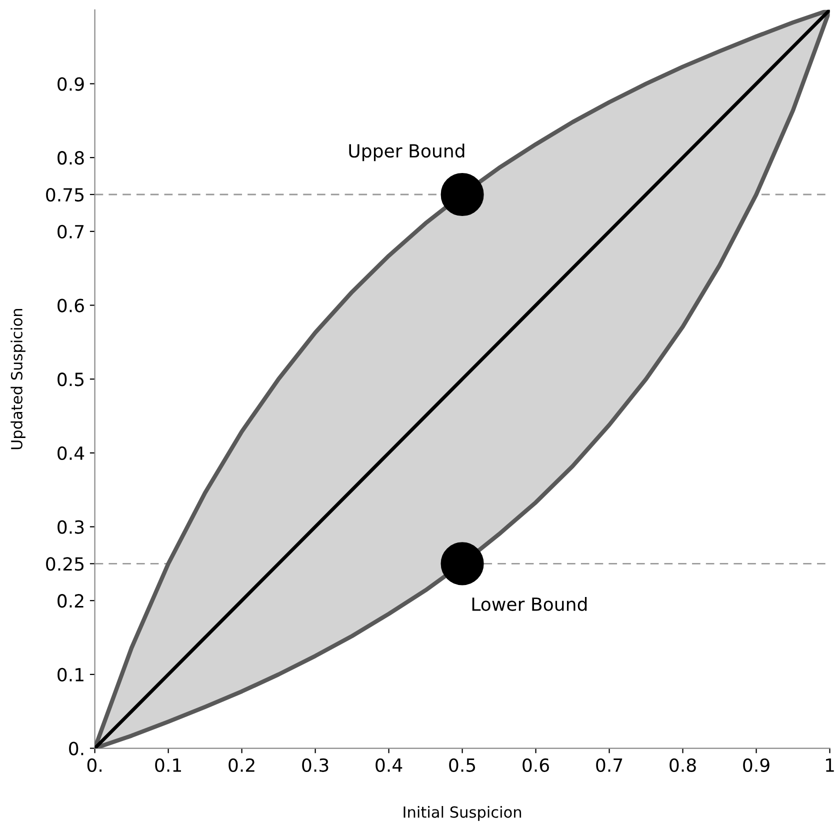 The image size is (839, 825). I want to click on x-tick-label: 0.7, so click(609, 765).